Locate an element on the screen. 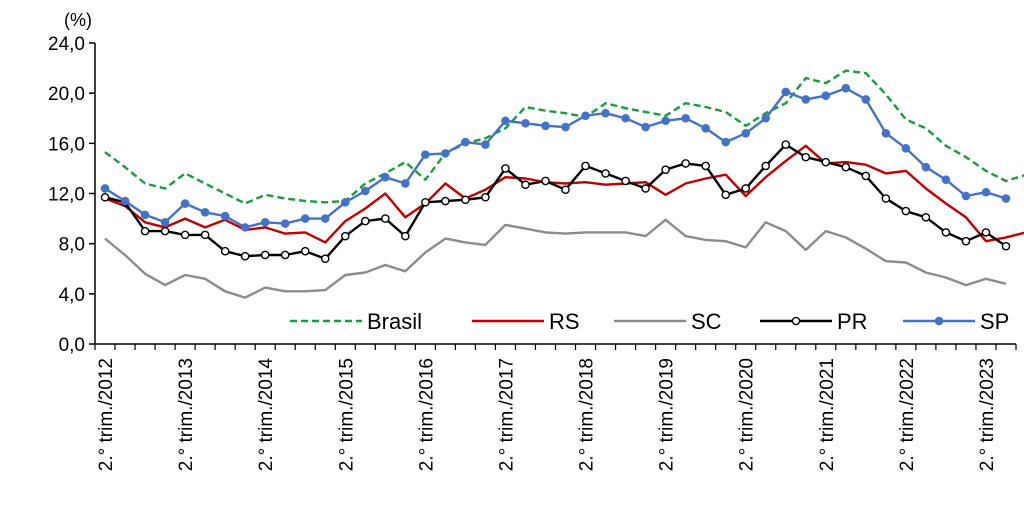 The height and width of the screenshot is (520, 1024). x-tick-label: 2.° trim./2021 is located at coordinates (827, 414).